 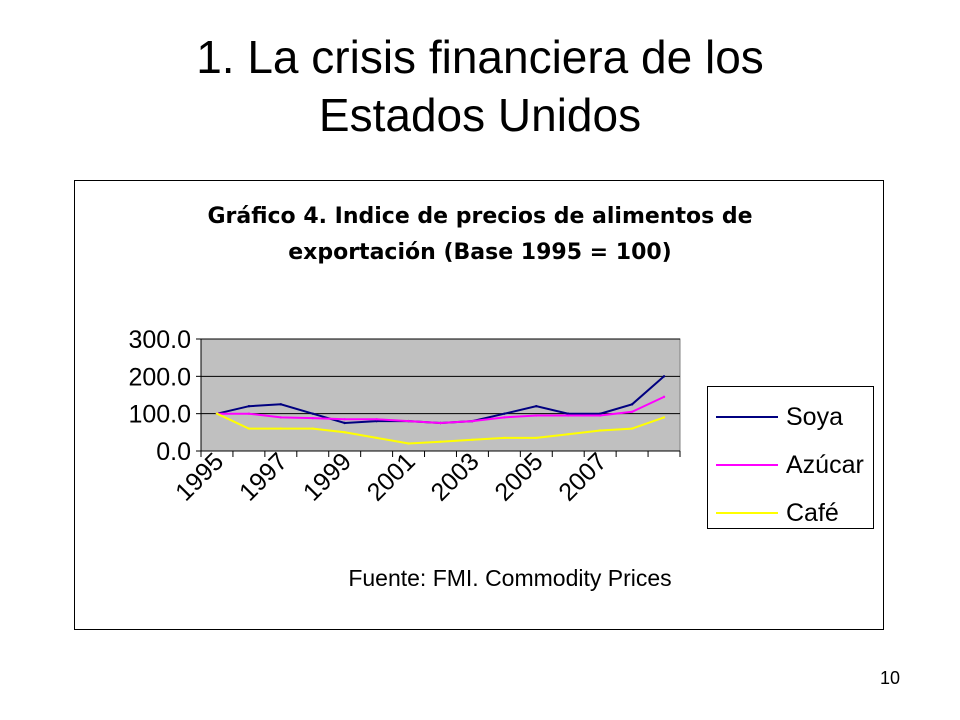 I want to click on legend-item-soya: Soya, so click(x=793, y=417).